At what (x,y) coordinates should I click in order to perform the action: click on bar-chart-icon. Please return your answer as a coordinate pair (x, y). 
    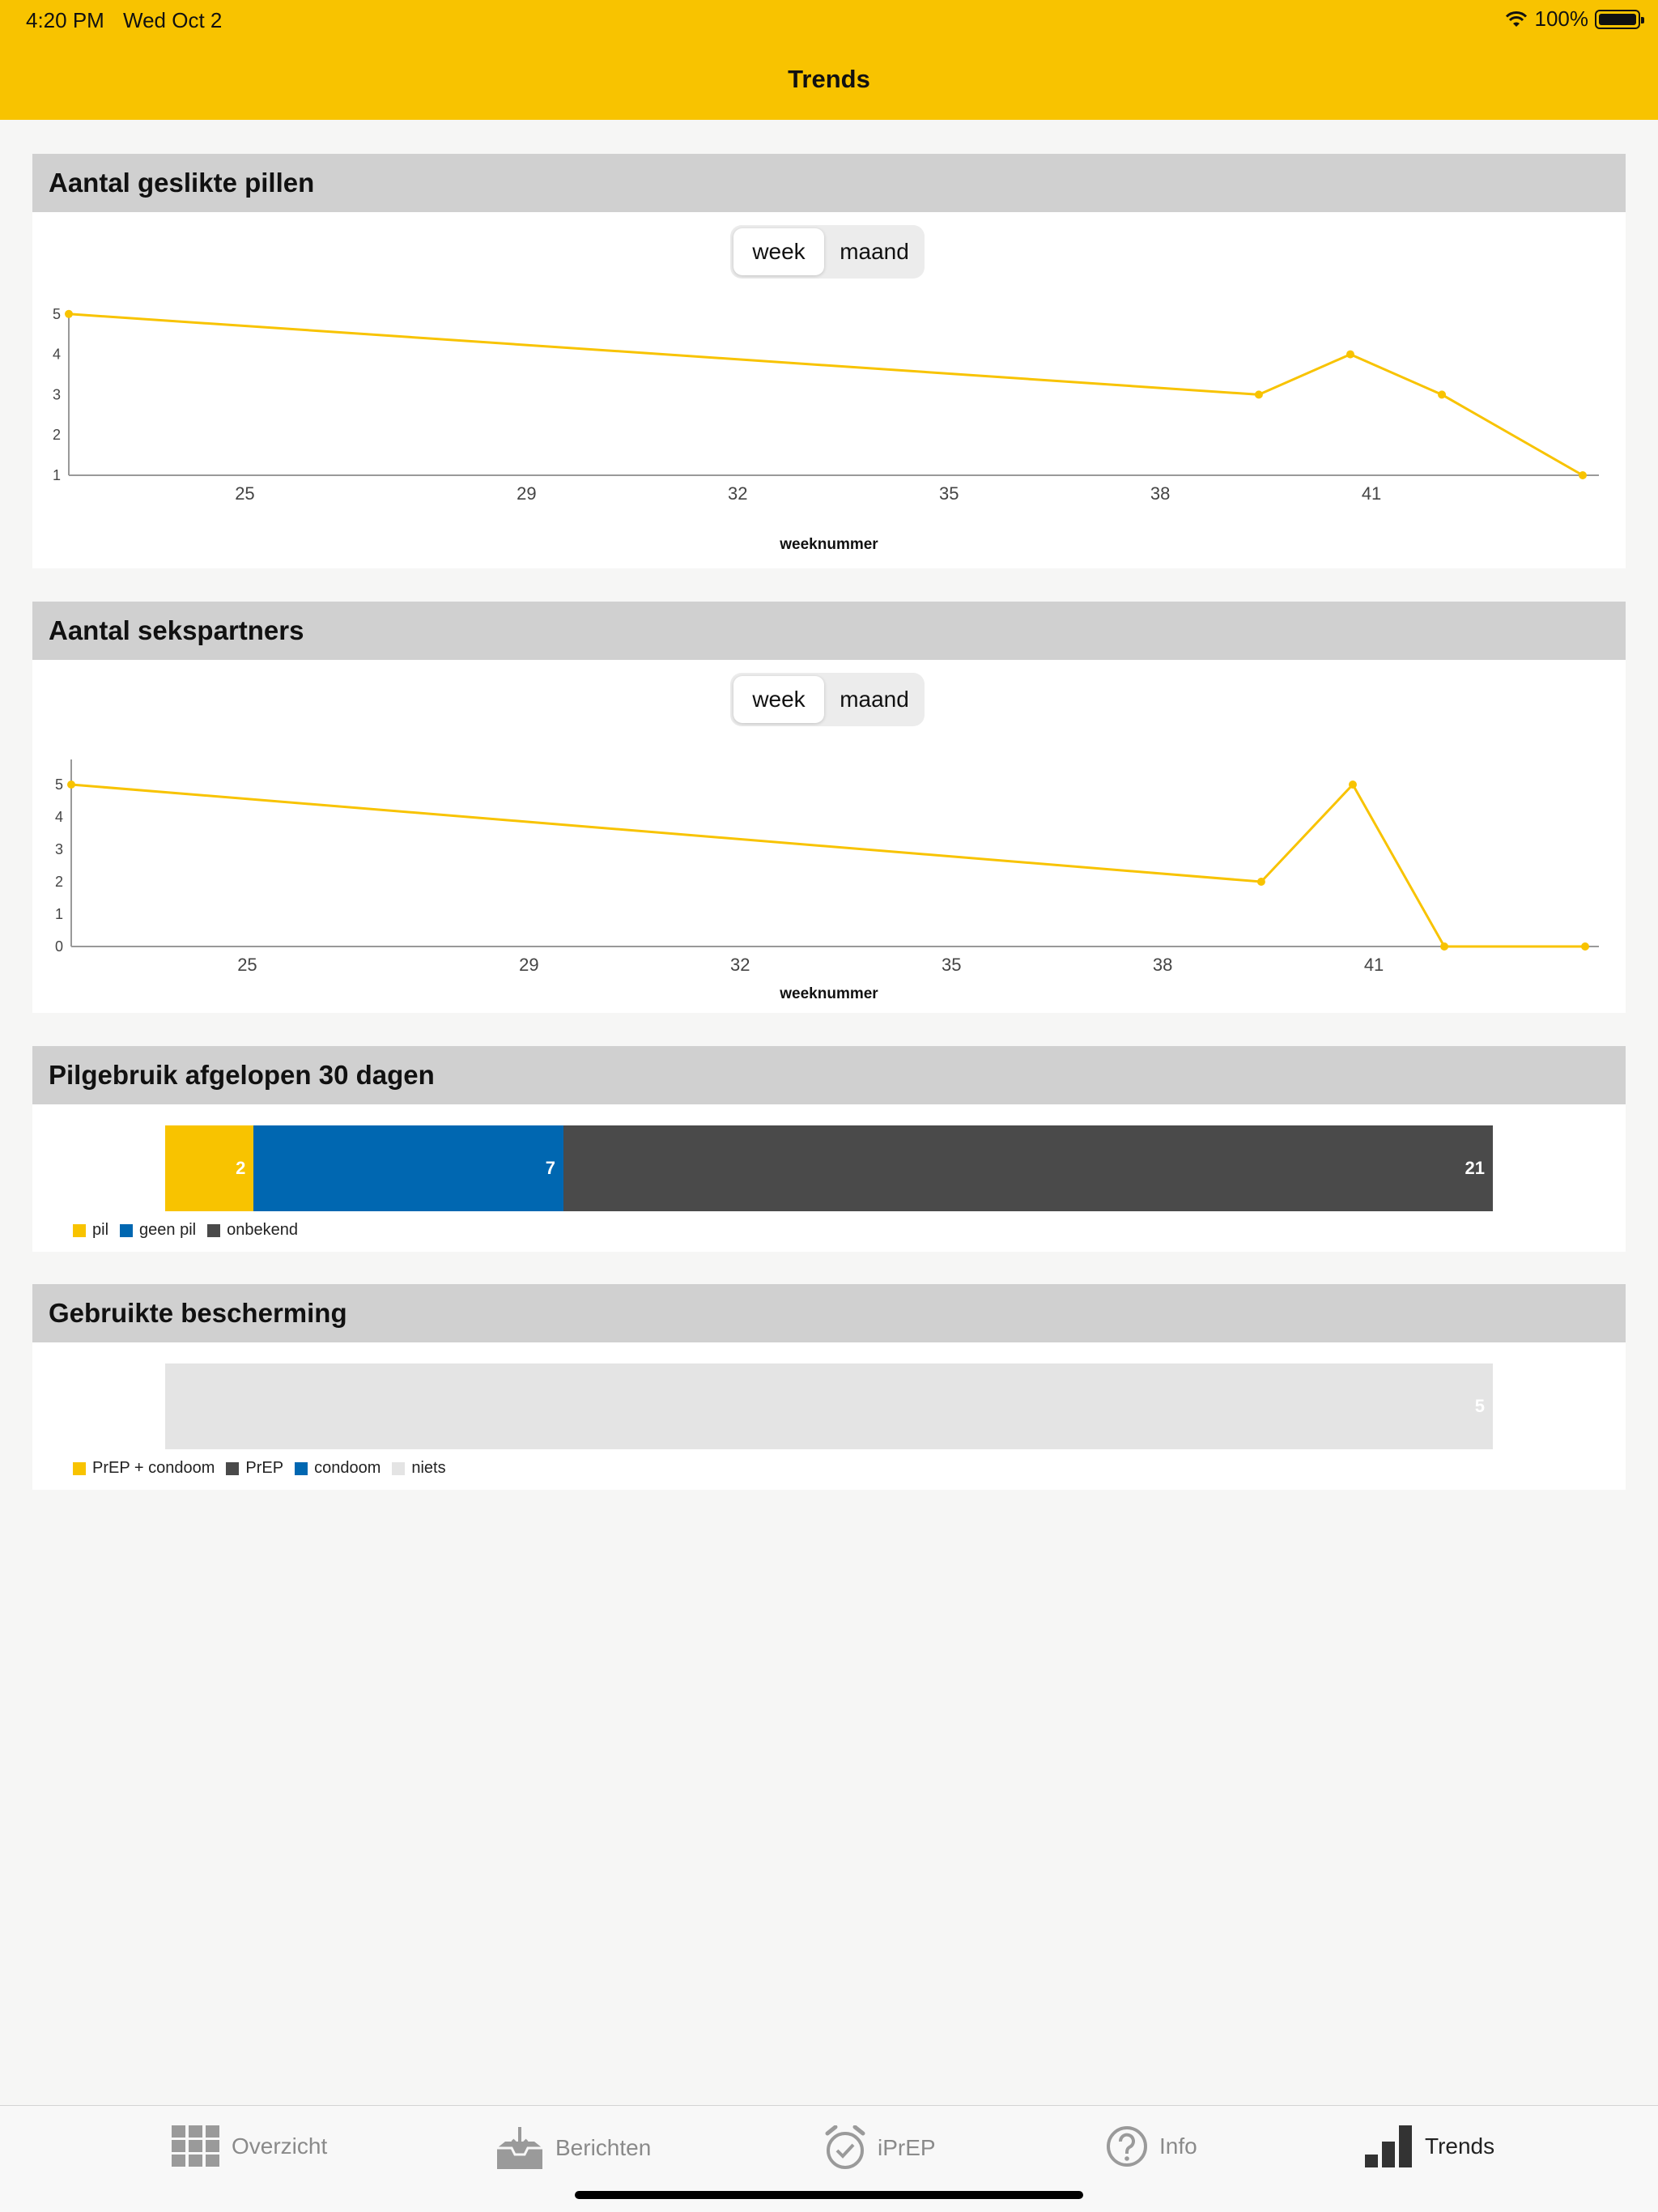
    Looking at the image, I should click on (1388, 2146).